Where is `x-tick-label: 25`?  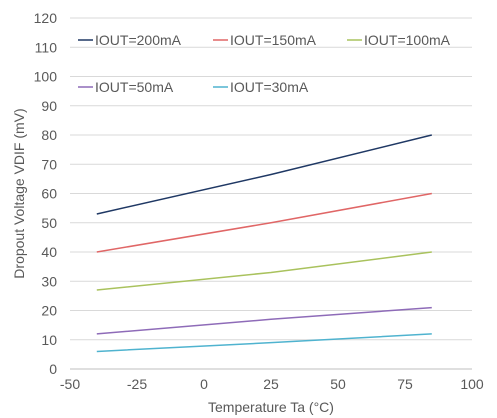 x-tick-label: 25 is located at coordinates (271, 384).